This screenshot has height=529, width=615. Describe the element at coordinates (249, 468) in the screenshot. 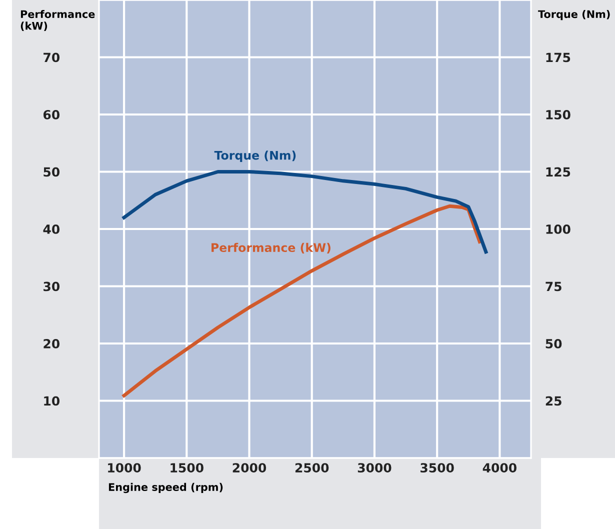

I see `x-tick-label: 2000` at that location.